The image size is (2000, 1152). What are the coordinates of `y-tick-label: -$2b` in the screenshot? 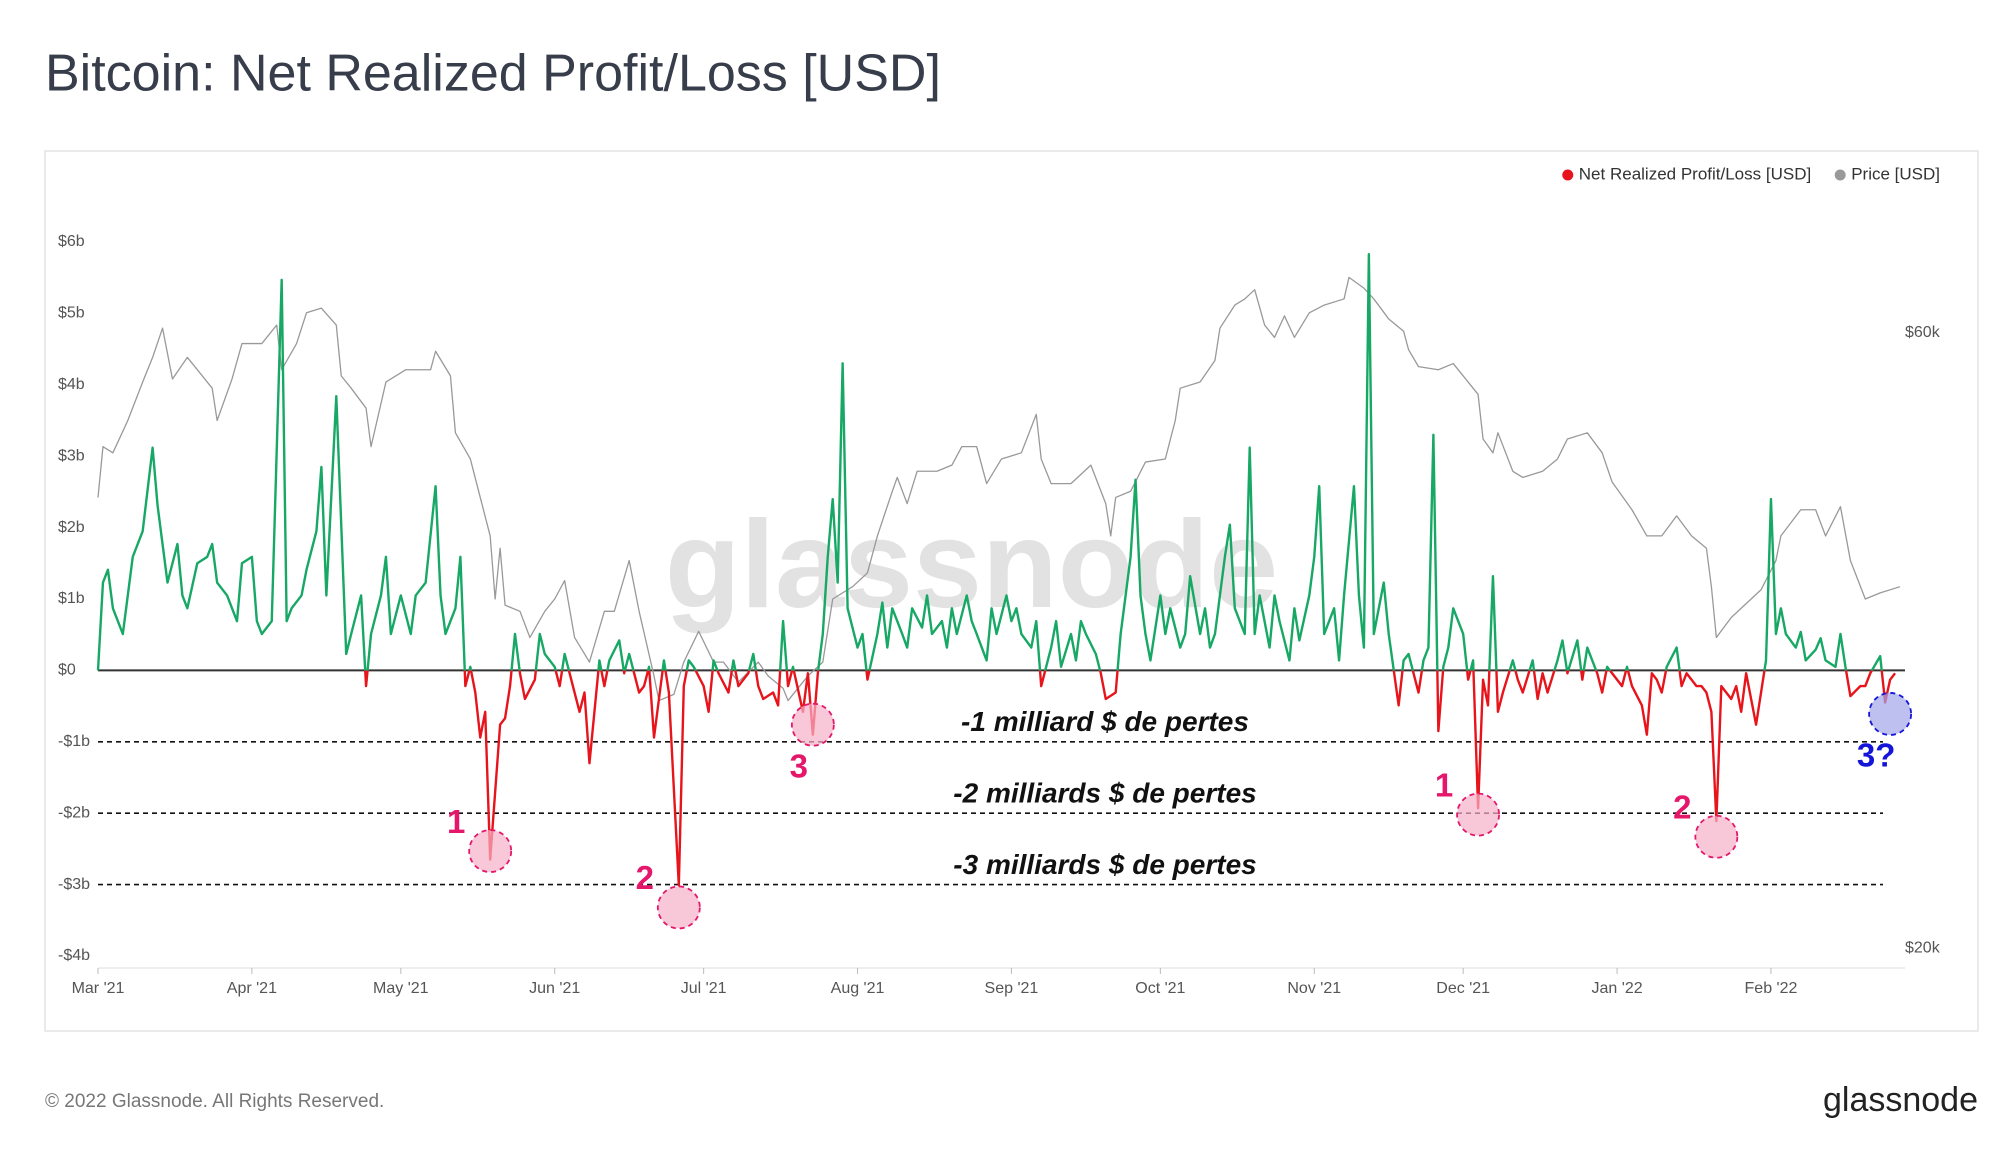 It's located at (74, 812).